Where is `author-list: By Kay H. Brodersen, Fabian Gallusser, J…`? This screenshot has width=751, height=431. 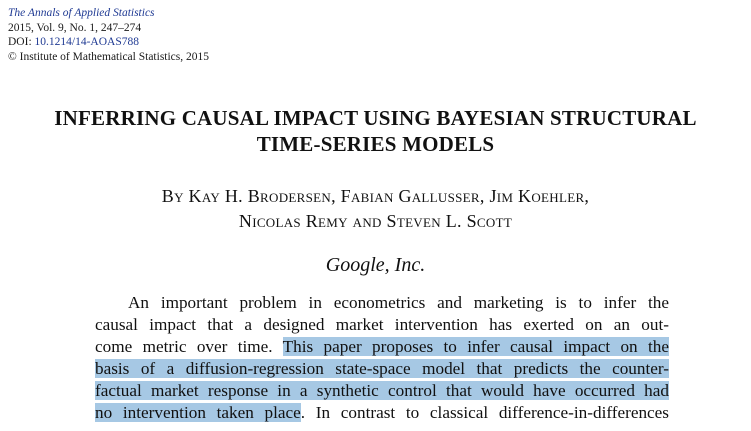
author-list: By Kay H. Brodersen, Fabian Gallusser, J… is located at coordinates (375, 209).